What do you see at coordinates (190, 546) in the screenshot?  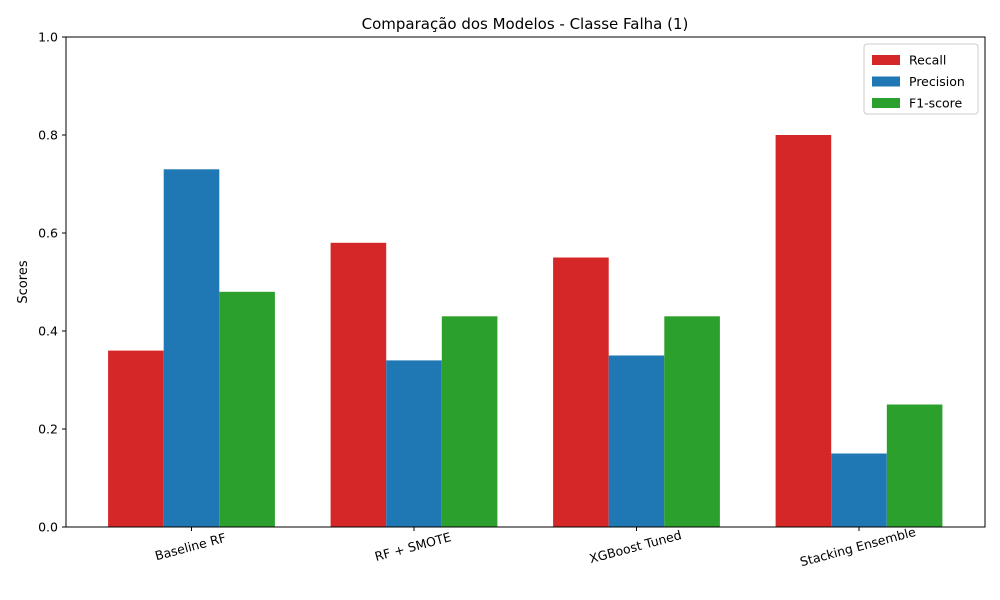 I see `x-tick-label: Baseline RF` at bounding box center [190, 546].